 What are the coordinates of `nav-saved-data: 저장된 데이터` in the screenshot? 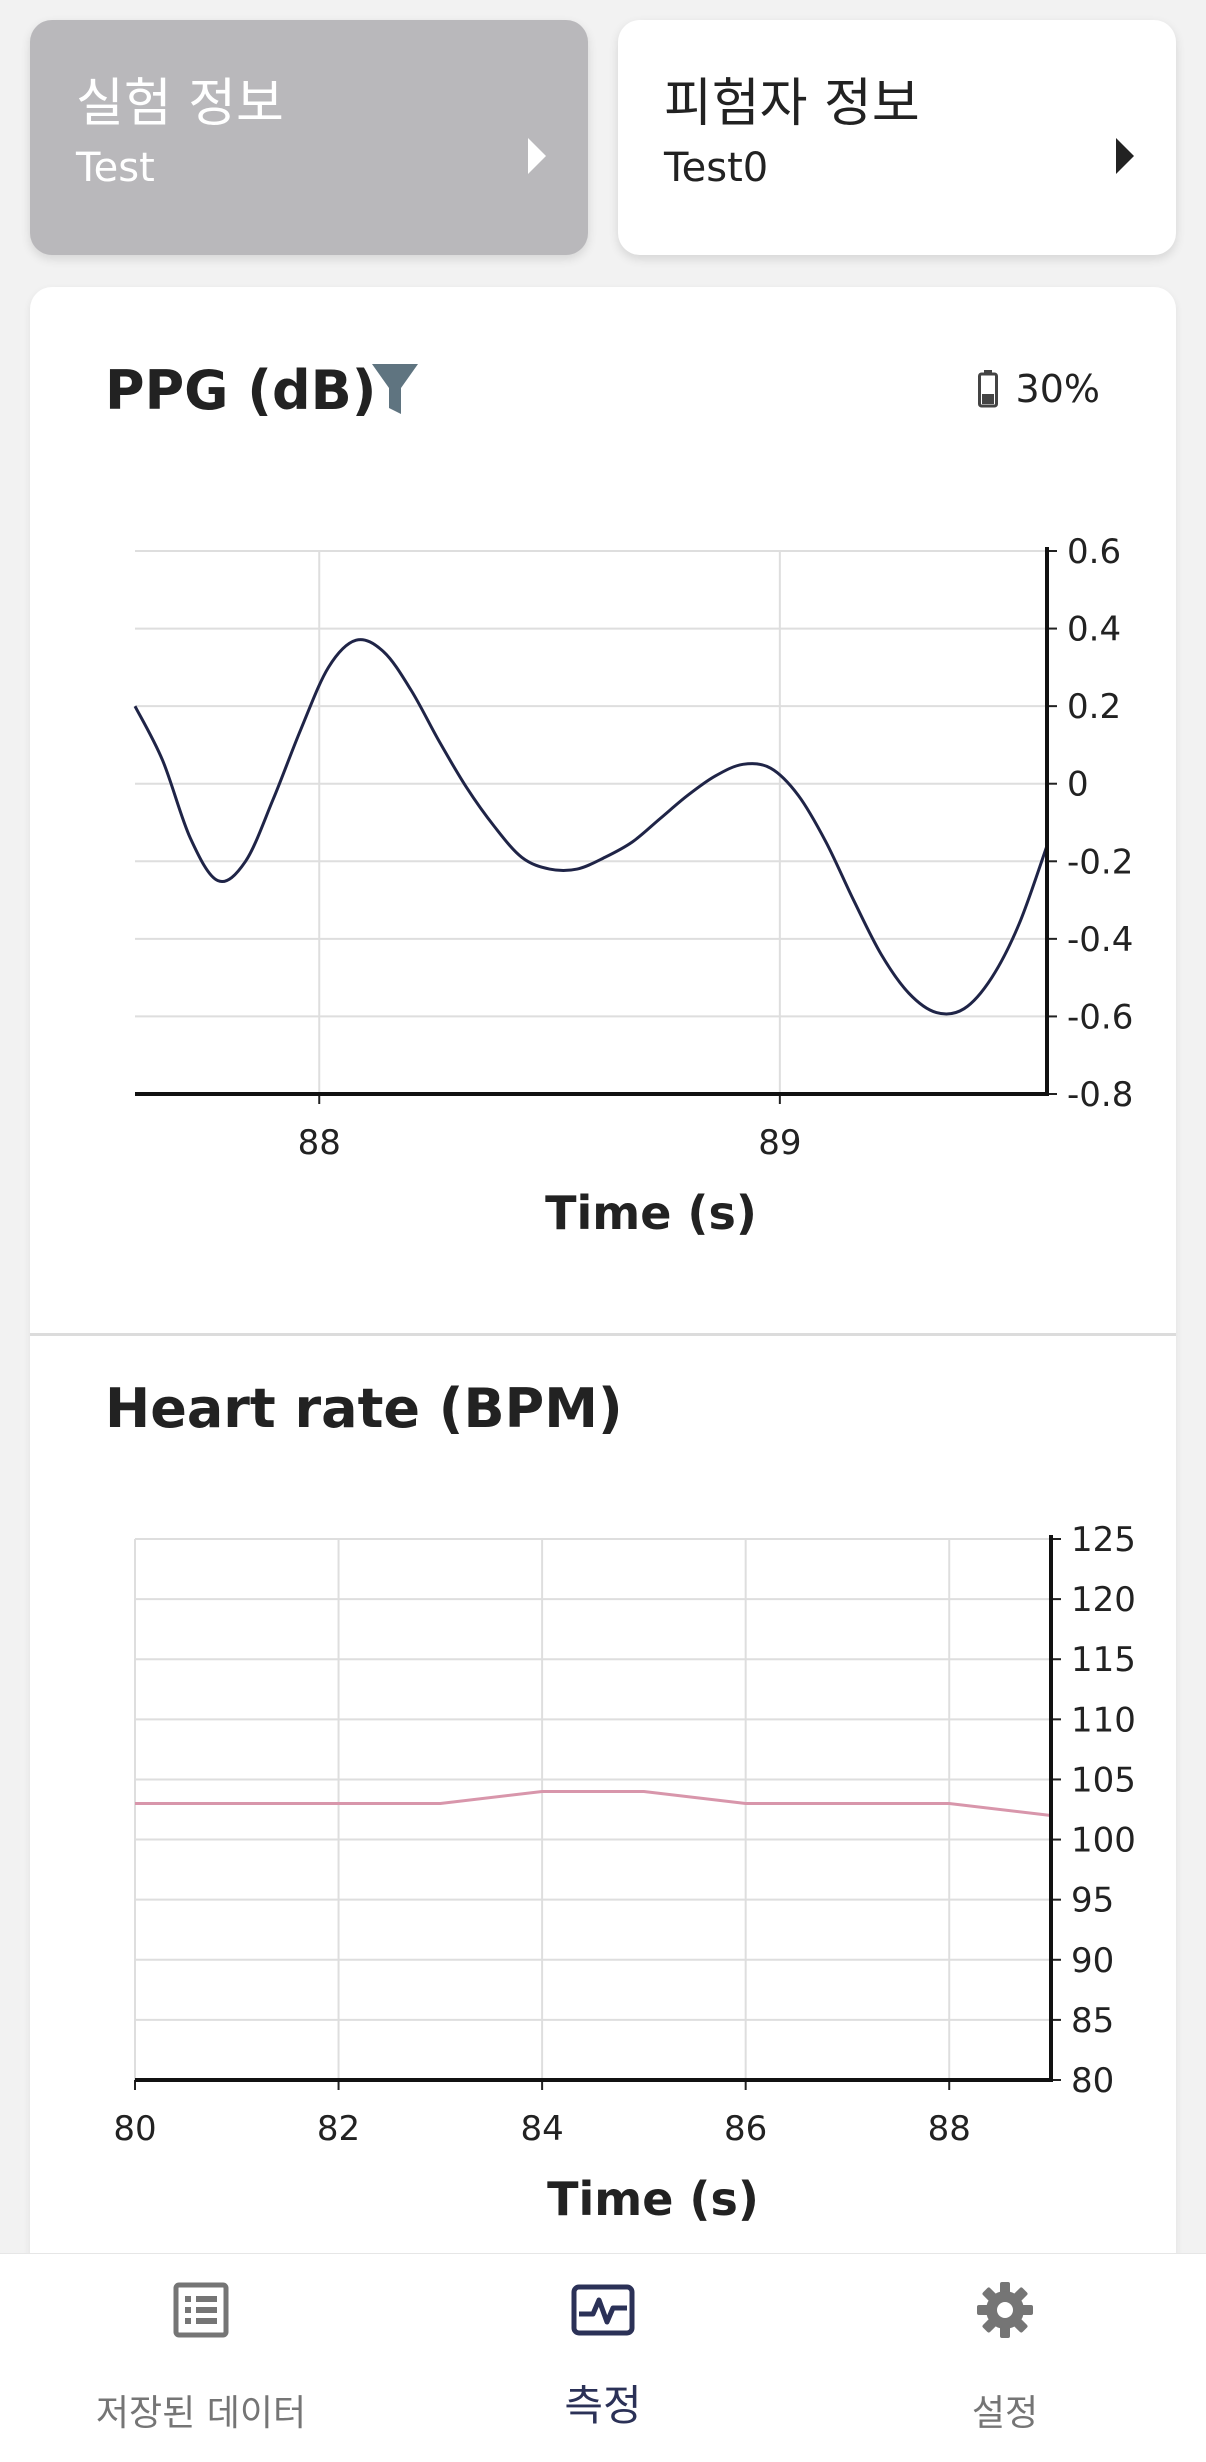 It's located at (201, 2358).